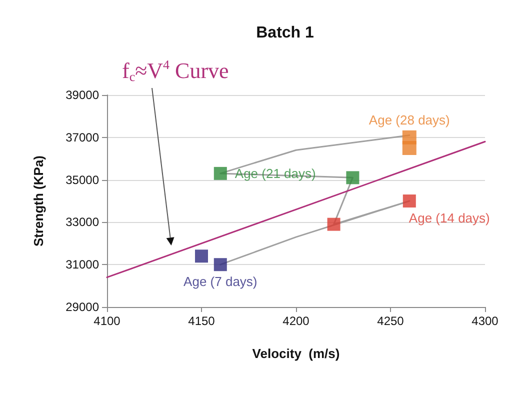 The image size is (507, 406). What do you see at coordinates (107, 321) in the screenshot?
I see `x-tick-label: 4100` at bounding box center [107, 321].